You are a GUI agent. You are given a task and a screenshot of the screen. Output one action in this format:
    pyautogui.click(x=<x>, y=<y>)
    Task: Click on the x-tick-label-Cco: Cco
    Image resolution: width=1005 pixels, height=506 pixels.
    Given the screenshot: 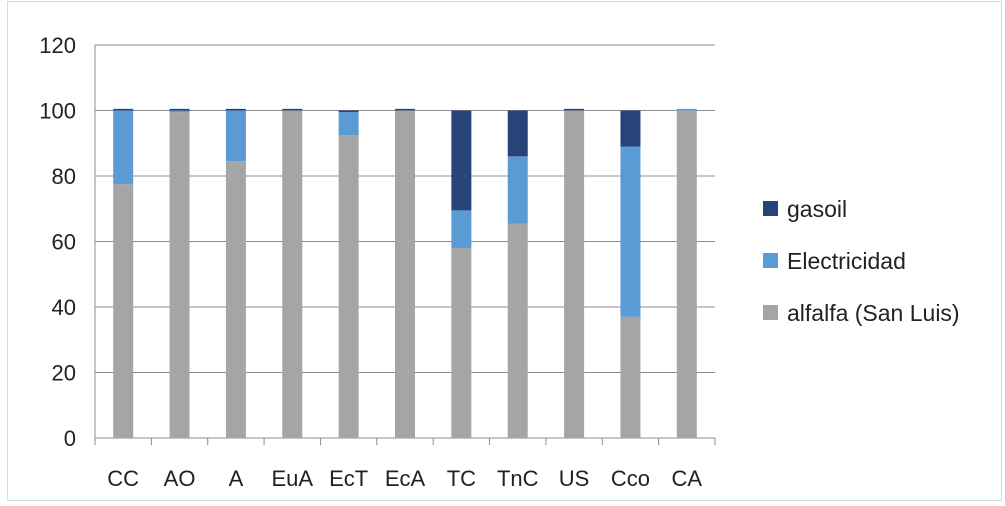 What is the action you would take?
    pyautogui.click(x=630, y=478)
    